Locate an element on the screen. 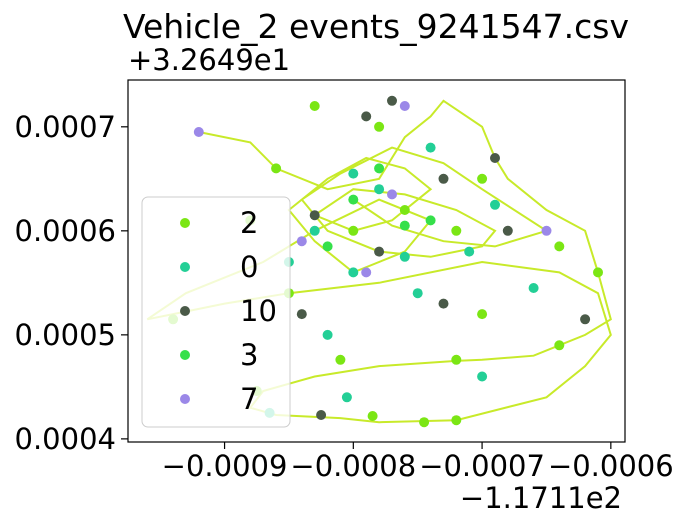 Image resolution: width=684 pixels, height=525 pixels. chart-title: Vehicle_2 events_9241547.csv is located at coordinates (376, 26).